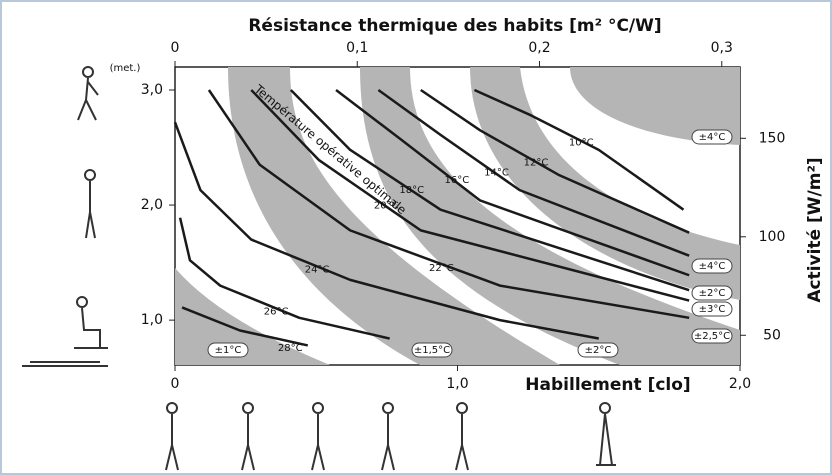 The image size is (832, 475). I want to click on curve-label: 10°C, so click(581, 143).